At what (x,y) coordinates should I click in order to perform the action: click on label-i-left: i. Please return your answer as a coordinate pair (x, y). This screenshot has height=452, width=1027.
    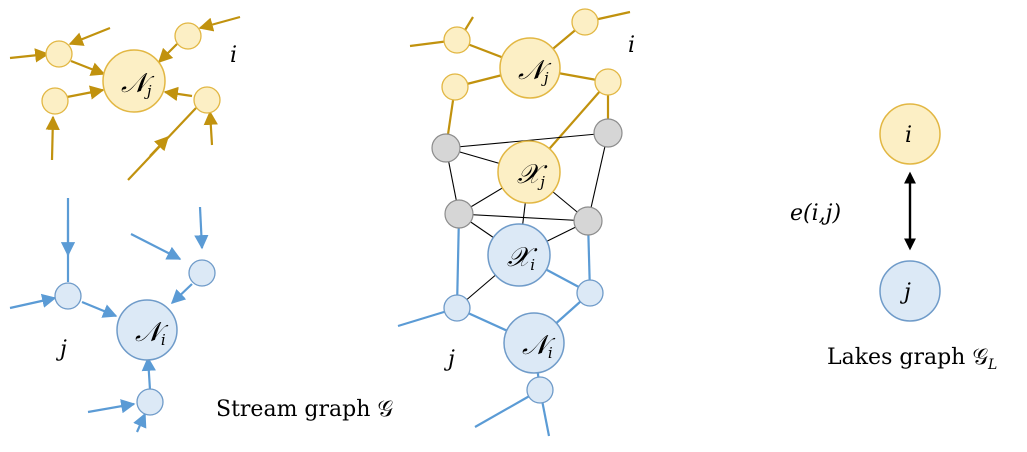
    Looking at the image, I should click on (233, 55).